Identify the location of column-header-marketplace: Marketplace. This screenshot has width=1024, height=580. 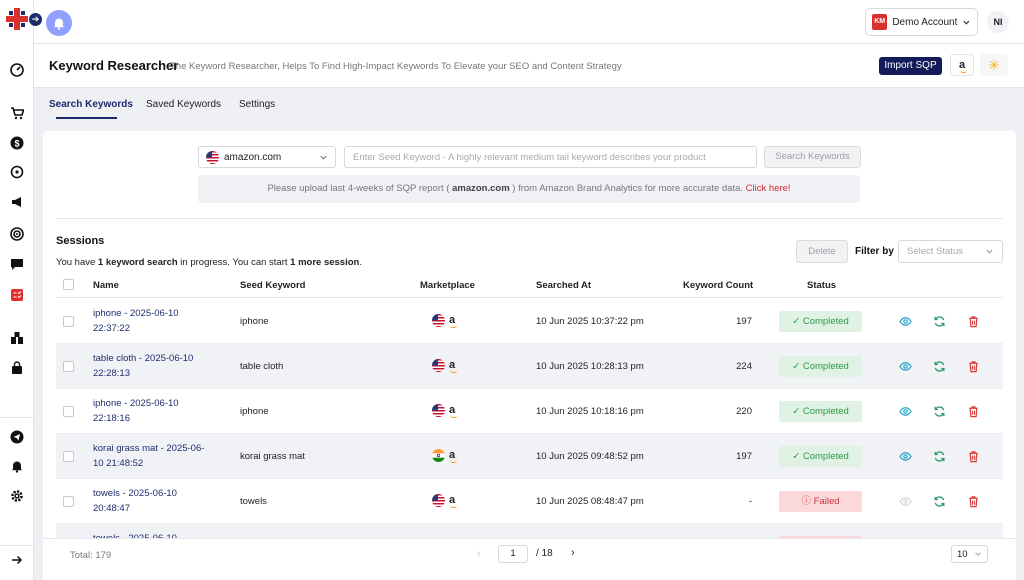
(447, 285).